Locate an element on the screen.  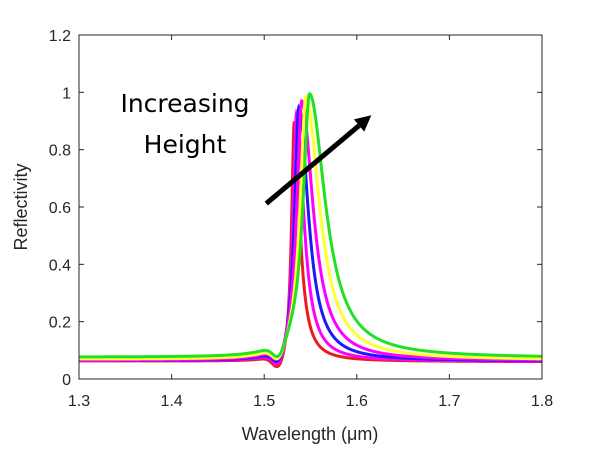
x-tick-label: 1.4 is located at coordinates (171, 401).